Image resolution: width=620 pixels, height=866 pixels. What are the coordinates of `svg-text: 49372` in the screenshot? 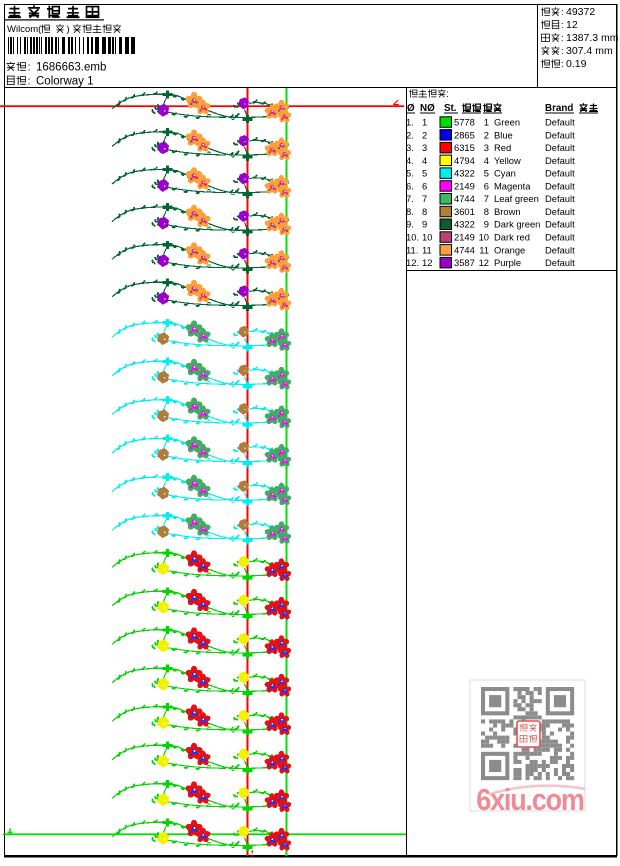 It's located at (580, 12).